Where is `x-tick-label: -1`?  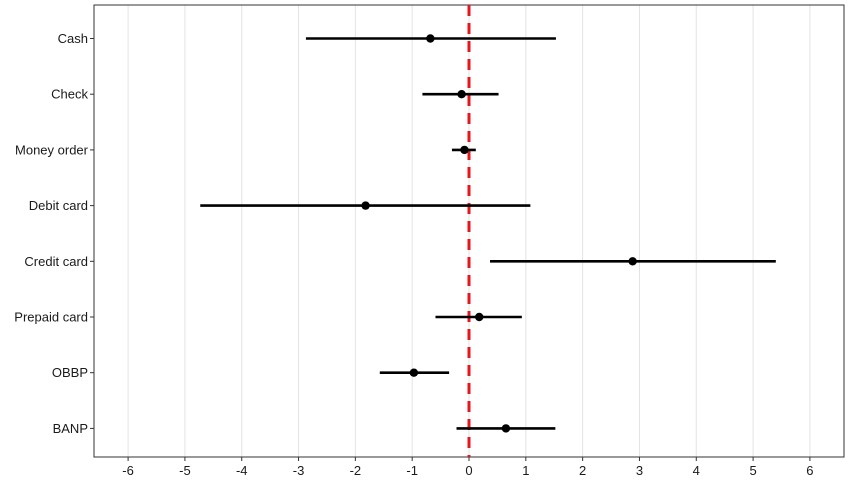 x-tick-label: -1 is located at coordinates (412, 470).